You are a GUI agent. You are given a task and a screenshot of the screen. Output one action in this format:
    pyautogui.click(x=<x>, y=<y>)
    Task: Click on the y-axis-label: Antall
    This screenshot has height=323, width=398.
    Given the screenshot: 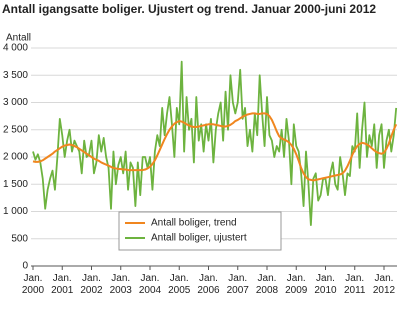 What is the action you would take?
    pyautogui.click(x=18, y=38)
    